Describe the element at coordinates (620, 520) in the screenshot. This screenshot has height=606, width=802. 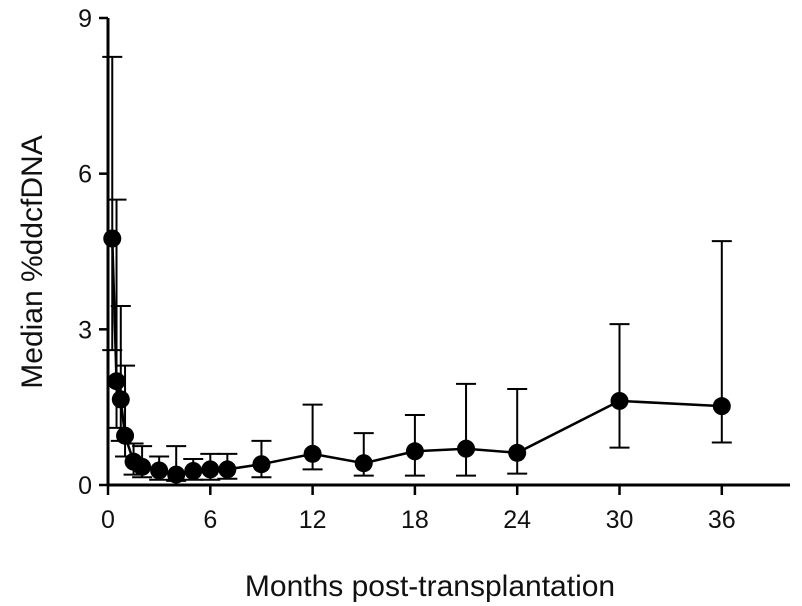
I see `x-tick-label: 30` at that location.